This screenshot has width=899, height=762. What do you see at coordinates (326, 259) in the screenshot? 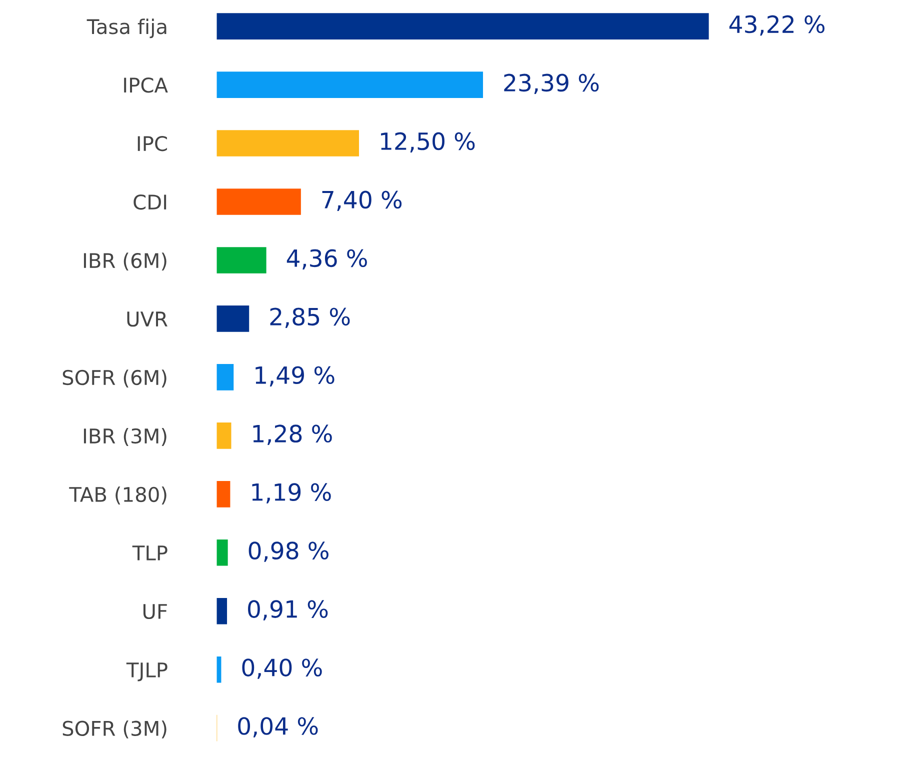
I see `data-label: 4,36 %` at bounding box center [326, 259].